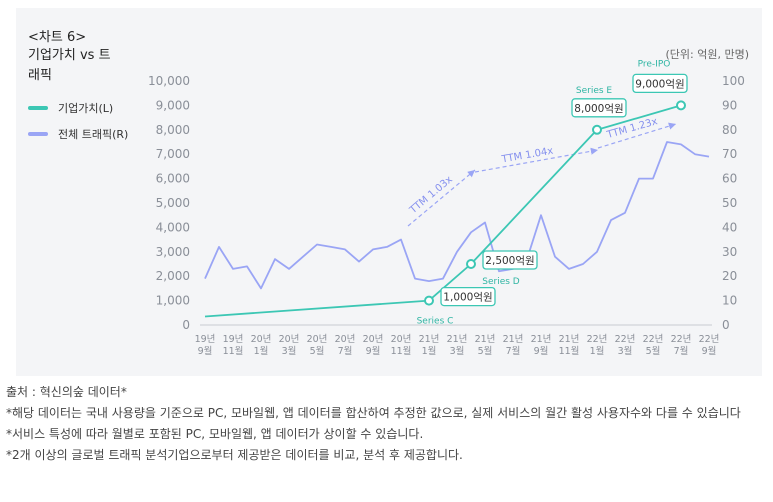  What do you see at coordinates (173, 203) in the screenshot?
I see `left-axis-tick-label: 5,000` at bounding box center [173, 203].